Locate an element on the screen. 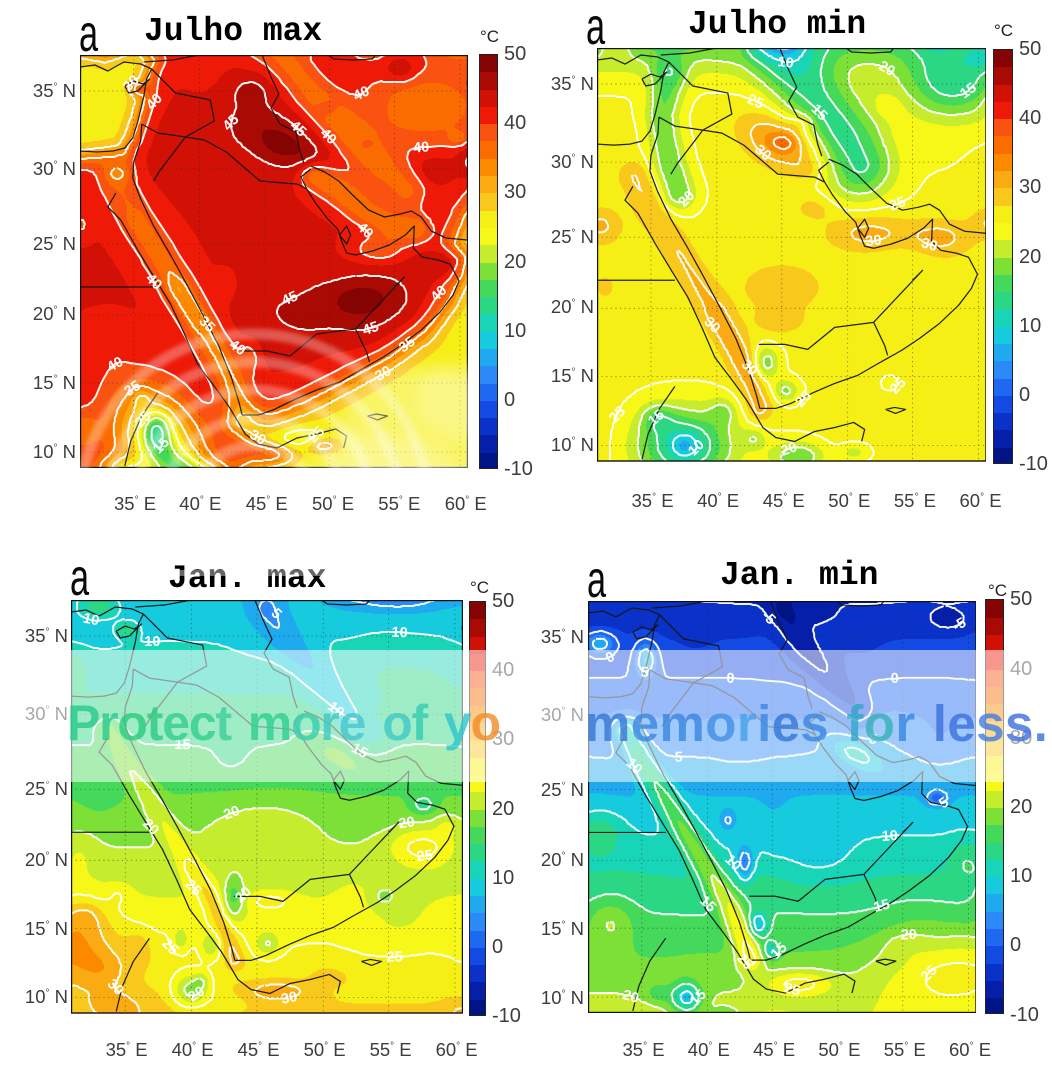  svg-text: 35 is located at coordinates (407, 345).